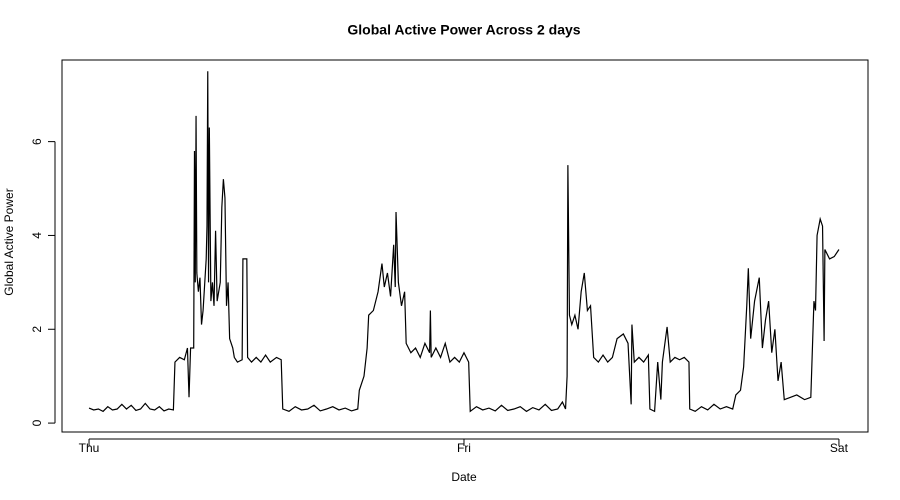 This screenshot has width=900, height=500. Describe the element at coordinates (37, 329) in the screenshot. I see `y-tick-label: 2` at that location.